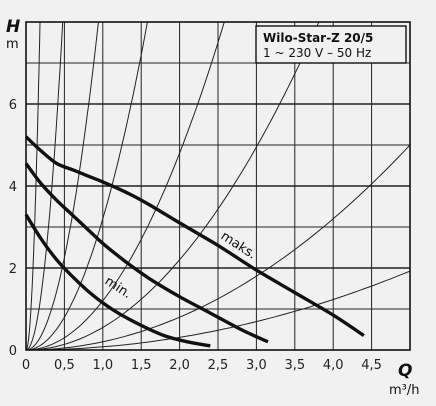 Image resolution: width=436 pixels, height=406 pixels. What do you see at coordinates (371, 365) in the screenshot?
I see `x-tick-label: 4,5` at bounding box center [371, 365].